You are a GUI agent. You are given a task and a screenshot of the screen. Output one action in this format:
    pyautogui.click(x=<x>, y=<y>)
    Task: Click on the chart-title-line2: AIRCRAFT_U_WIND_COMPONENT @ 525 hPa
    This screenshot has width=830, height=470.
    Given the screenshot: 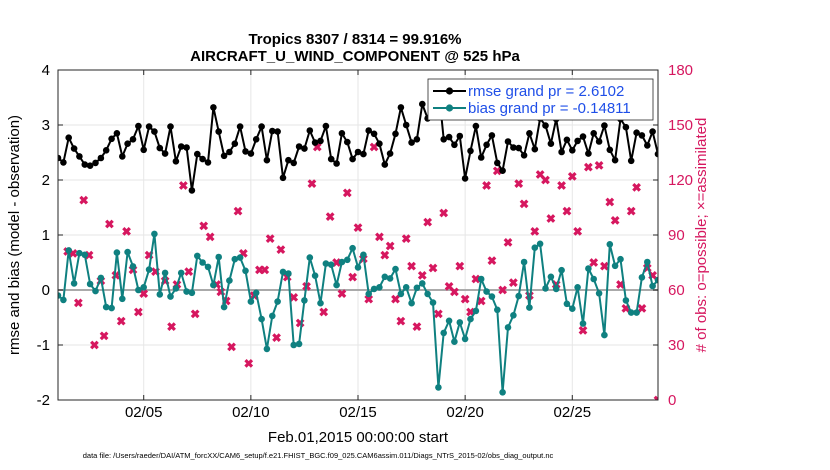 What is the action you would take?
    pyautogui.click(x=355, y=56)
    